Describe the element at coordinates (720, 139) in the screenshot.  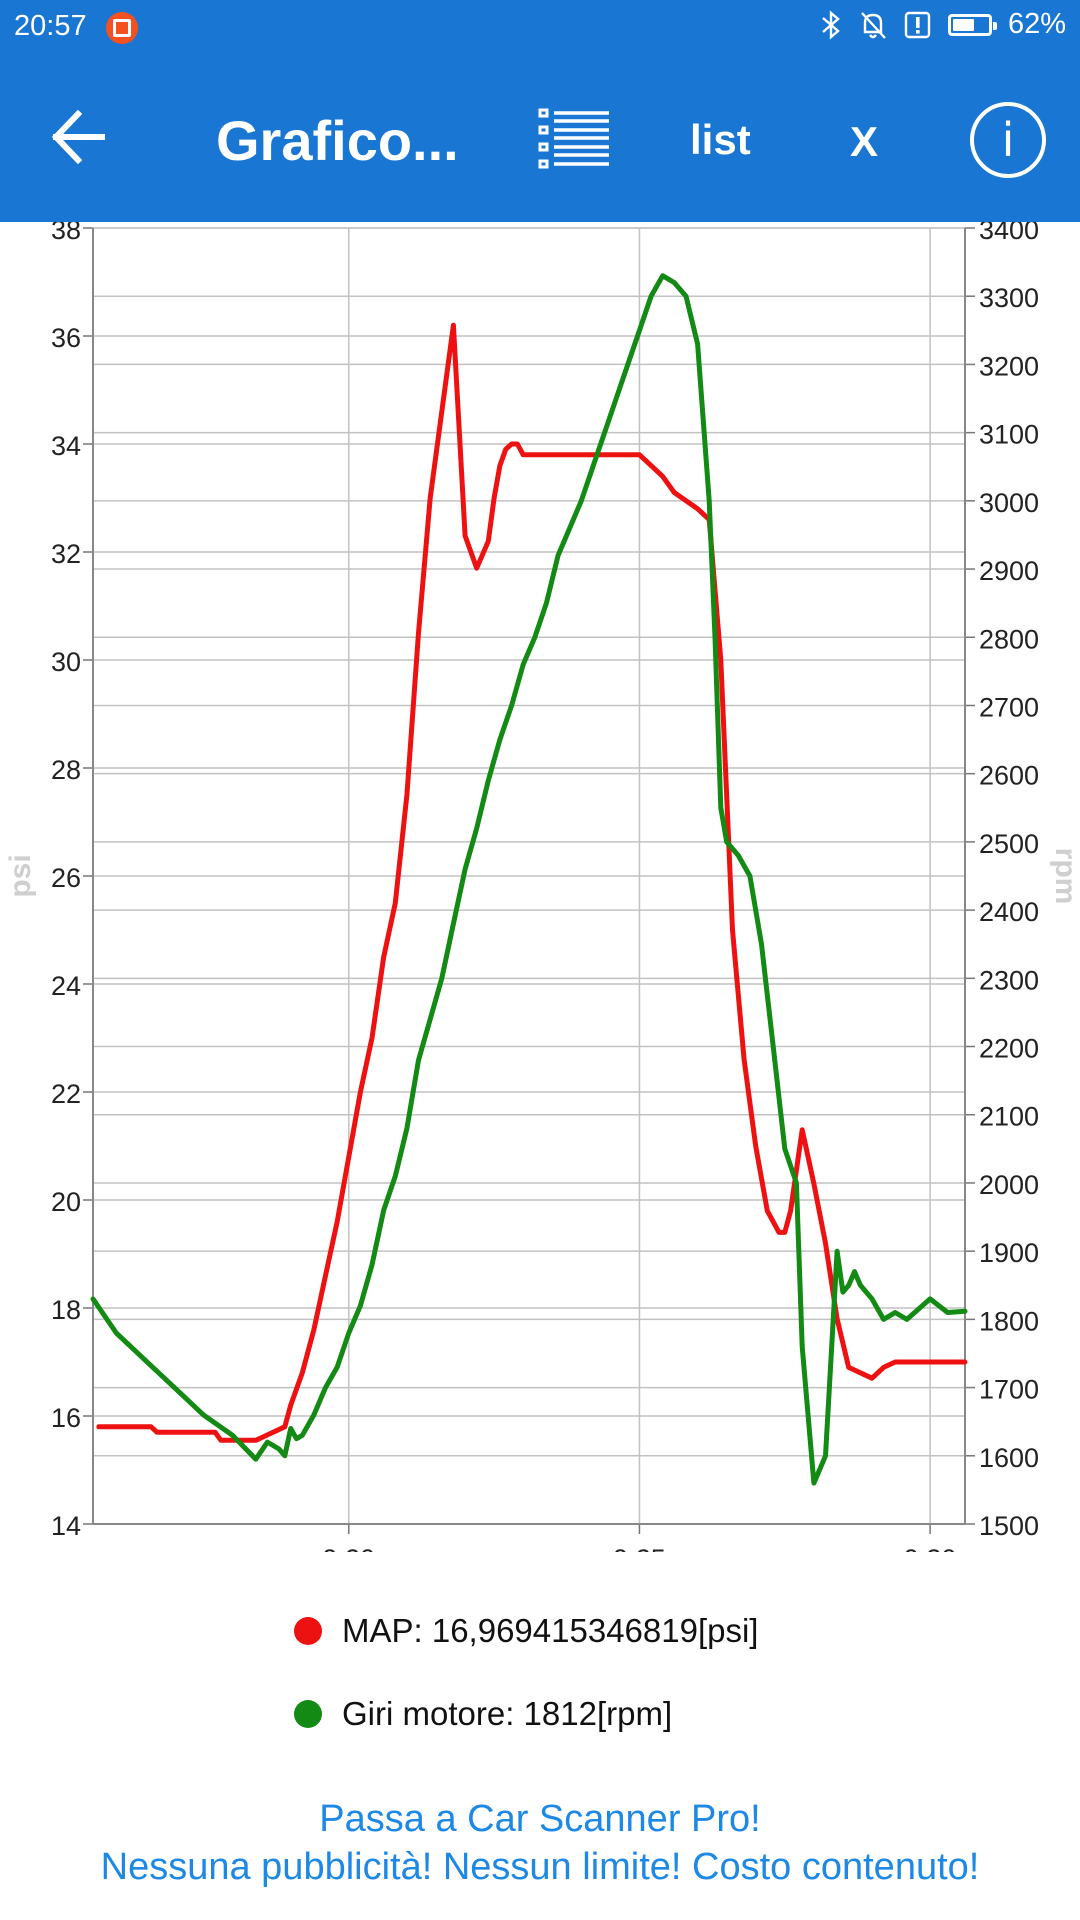
I see `list-button: list` at that location.